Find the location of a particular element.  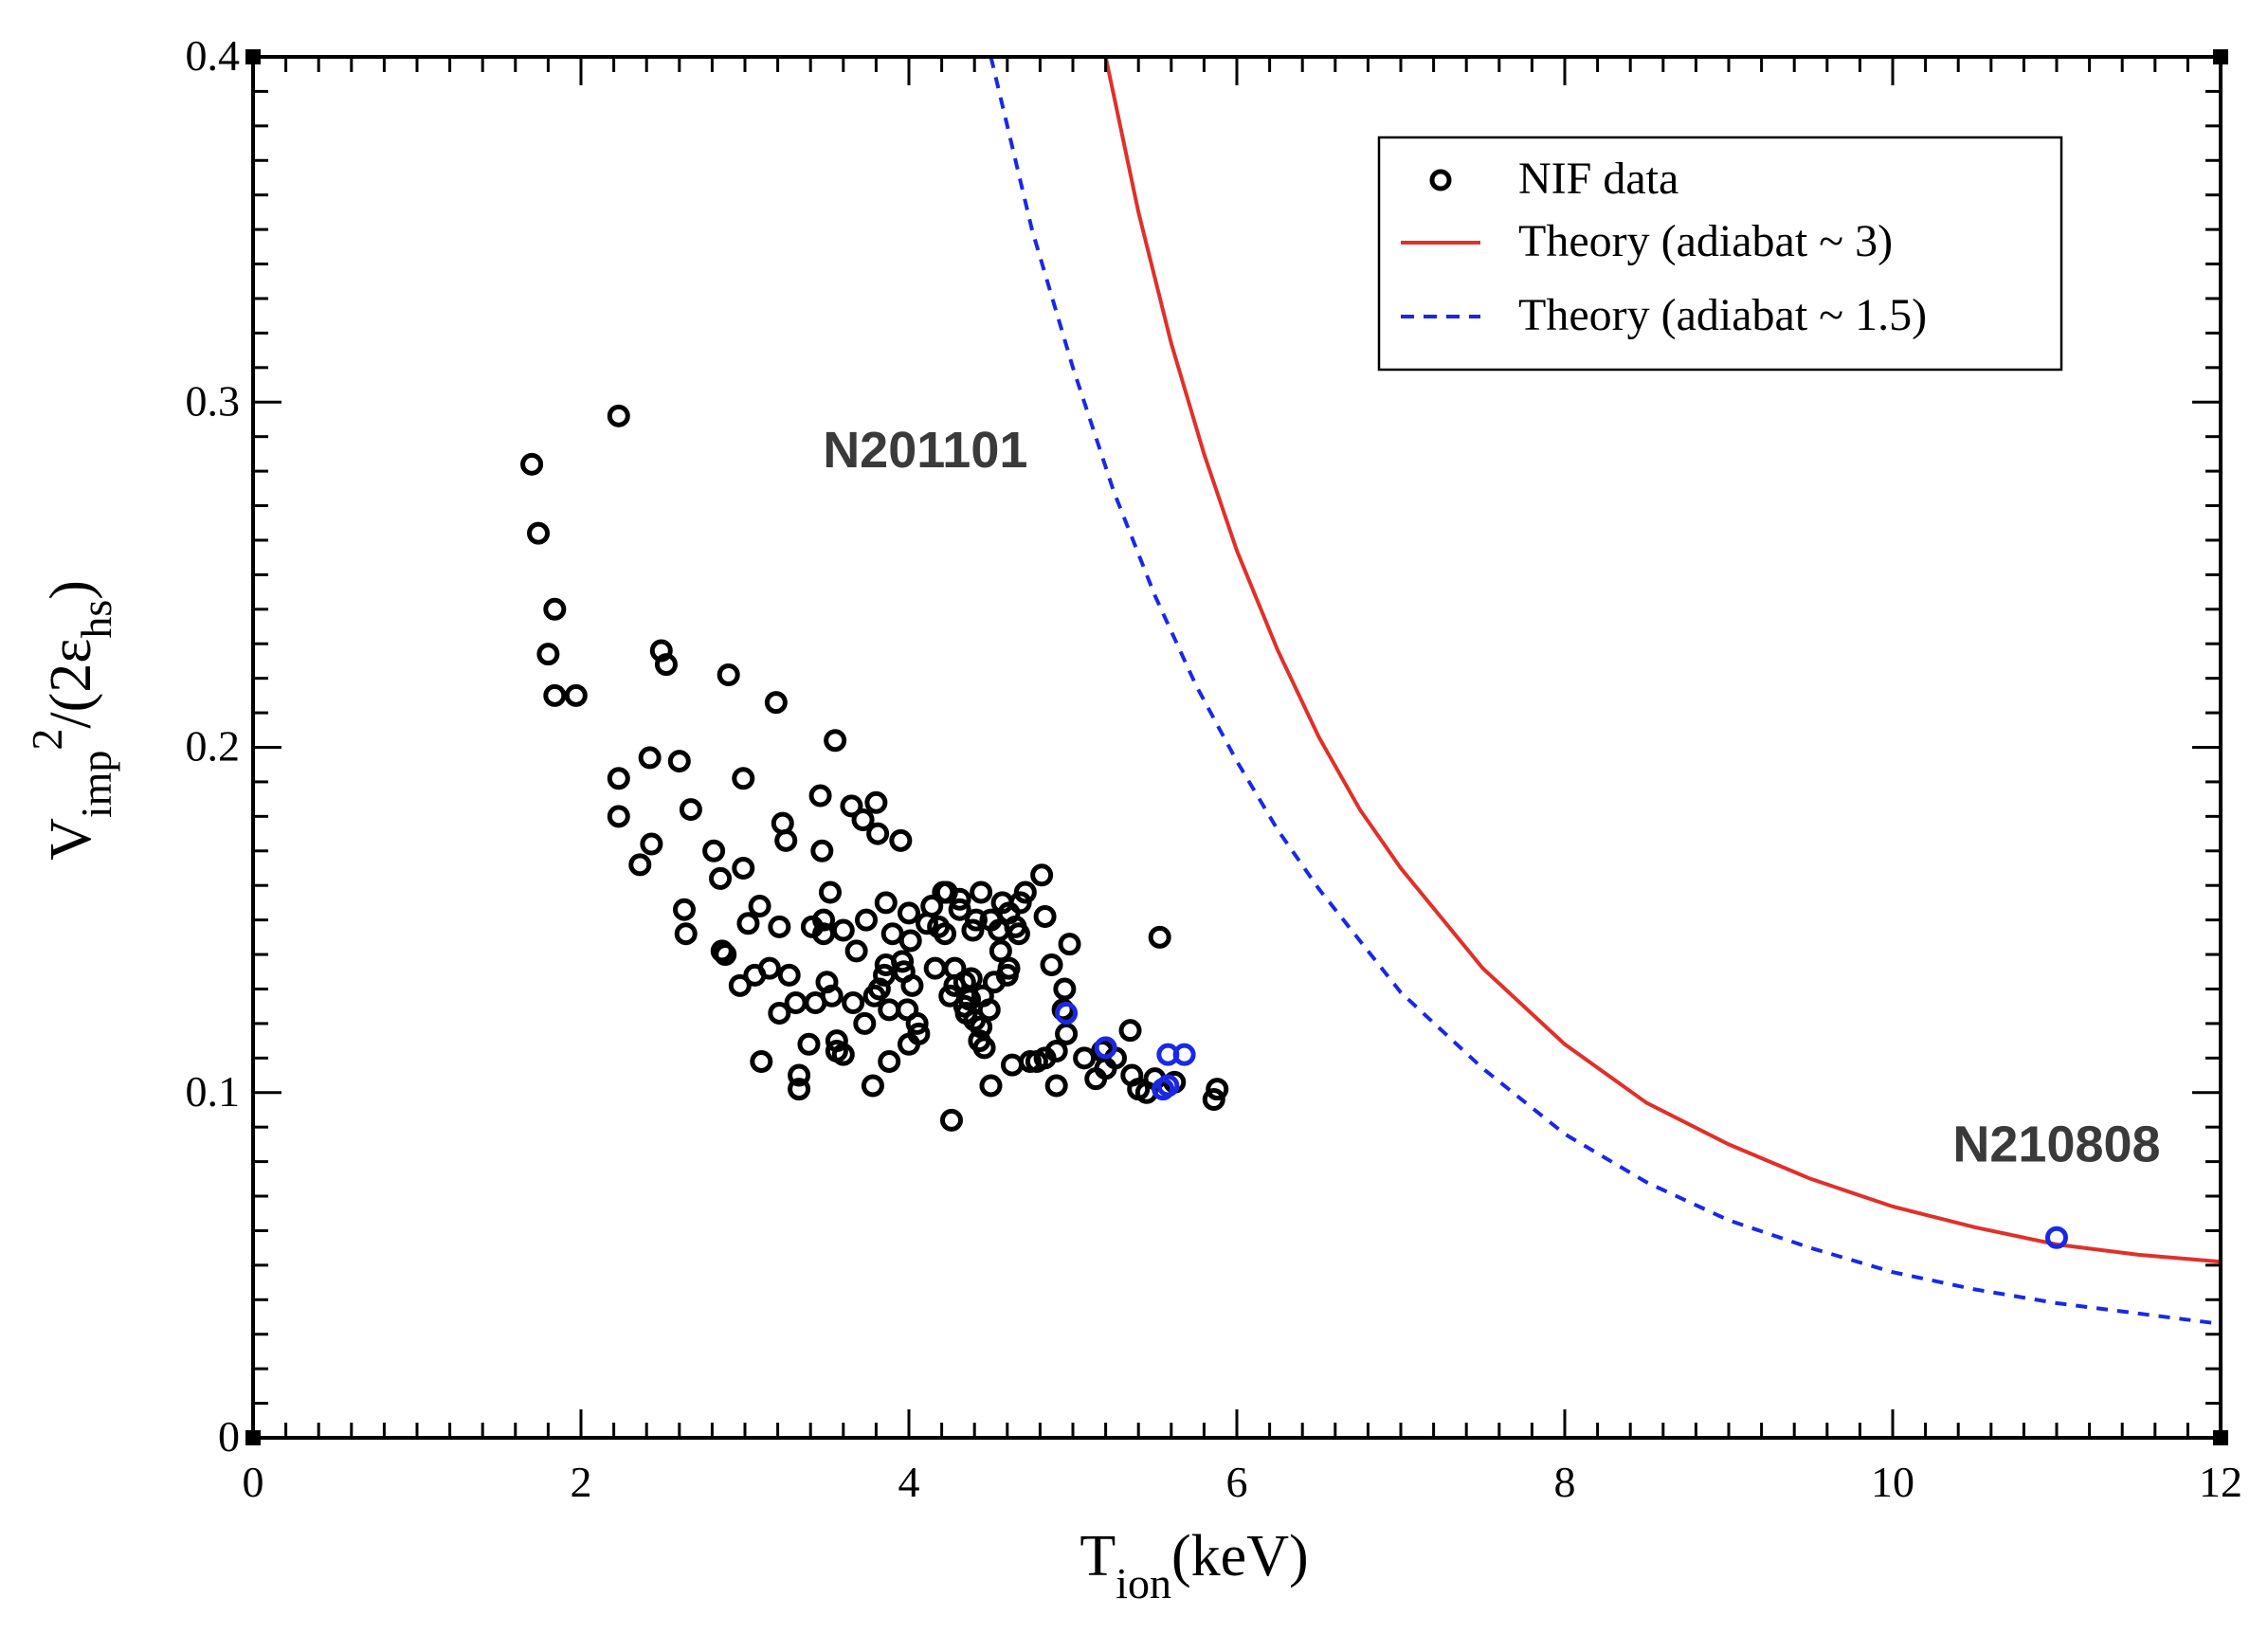

y-tick-labels: 0 0.1 0.2 0.3 0.4 is located at coordinates (213, 746).